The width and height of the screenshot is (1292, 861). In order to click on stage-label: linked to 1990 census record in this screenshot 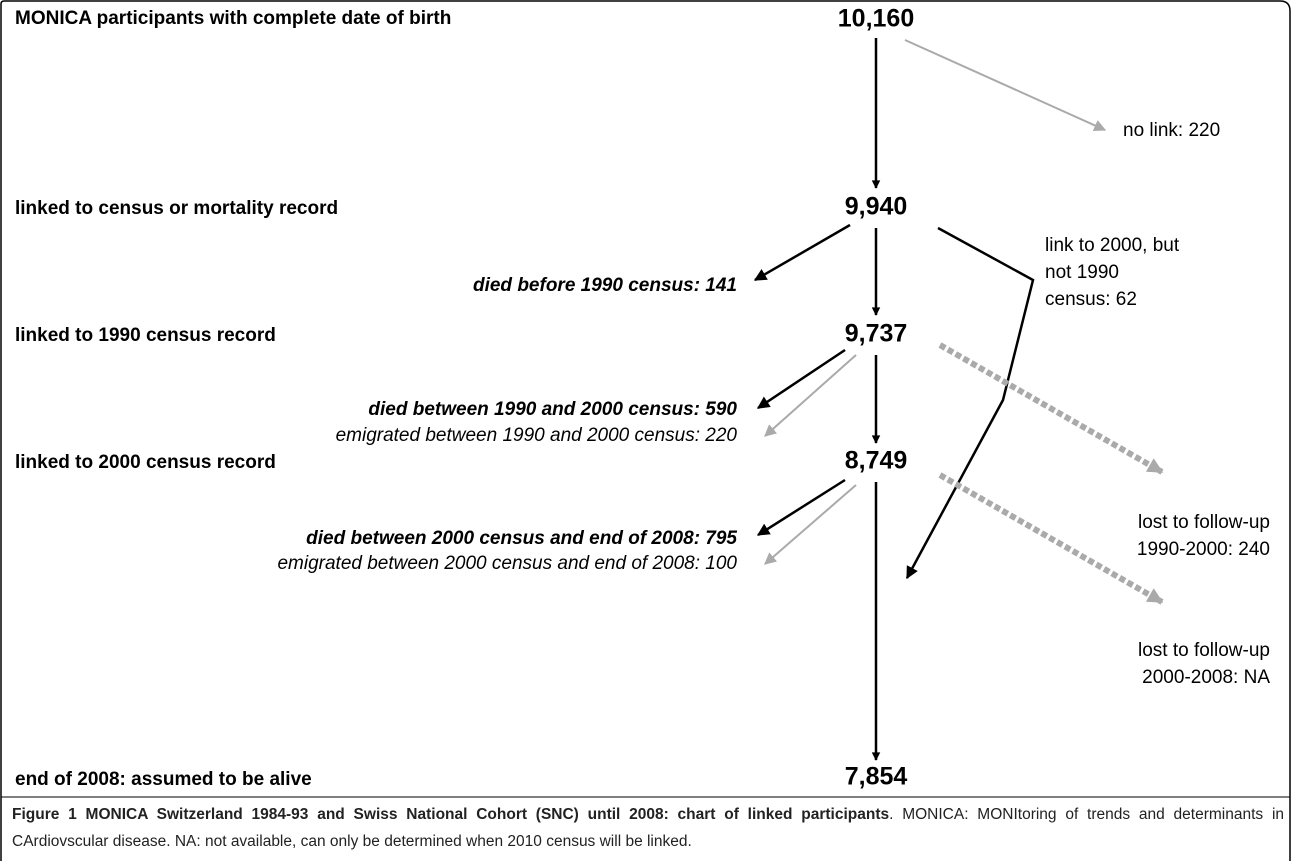, I will do `click(145, 335)`.